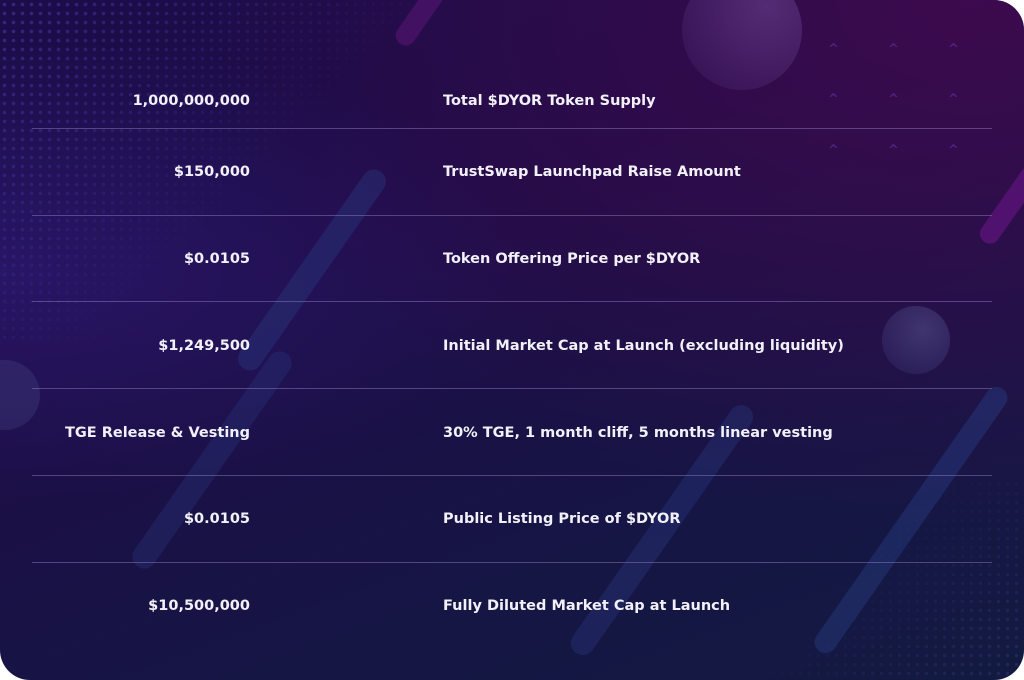 The height and width of the screenshot is (680, 1024). I want to click on row-value: $1,249,500, so click(204, 346).